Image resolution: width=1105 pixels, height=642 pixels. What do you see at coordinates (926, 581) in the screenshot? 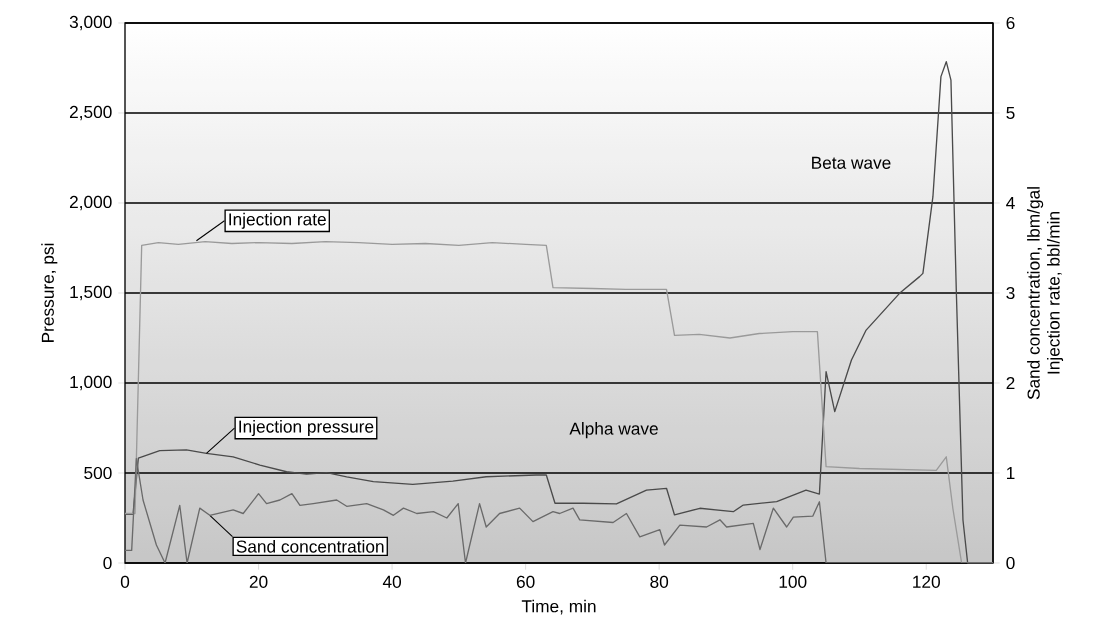
I see `x-tick-label: 120` at bounding box center [926, 581].